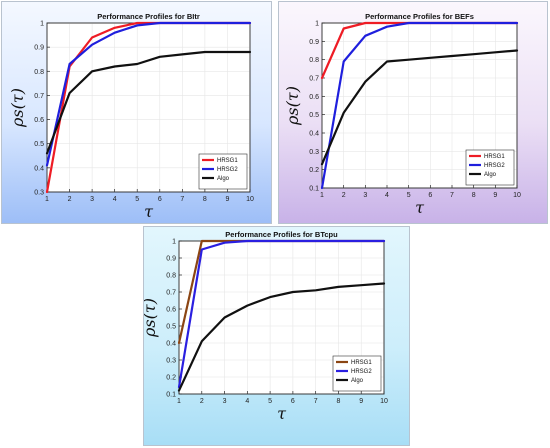  What do you see at coordinates (223, 179) in the screenshot?
I see `chart1-legend-label-algo: Algo` at bounding box center [223, 179].